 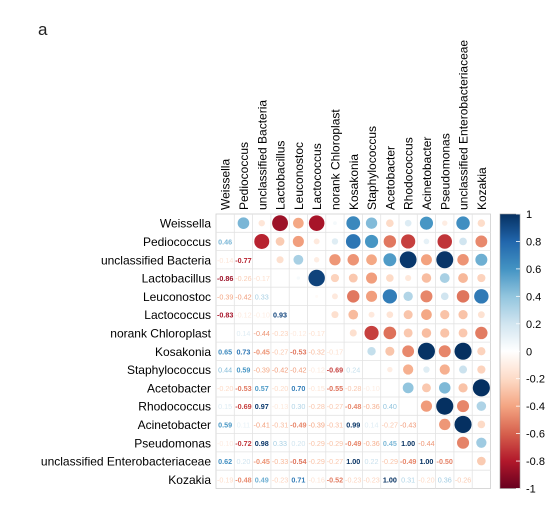 I want to click on corr-value: -0.32, so click(x=316, y=351).